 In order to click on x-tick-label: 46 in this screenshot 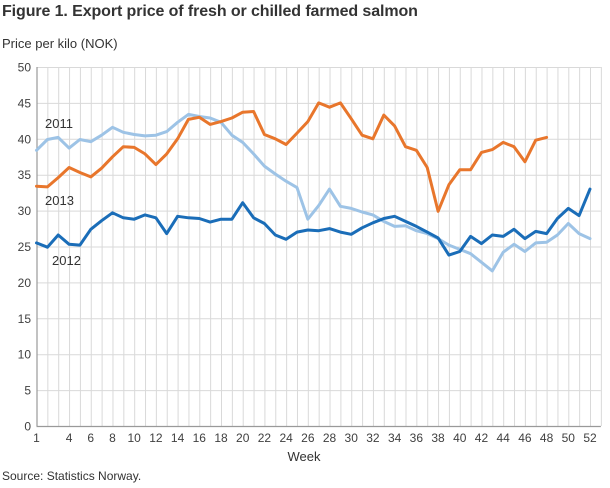, I will do `click(525, 438)`.